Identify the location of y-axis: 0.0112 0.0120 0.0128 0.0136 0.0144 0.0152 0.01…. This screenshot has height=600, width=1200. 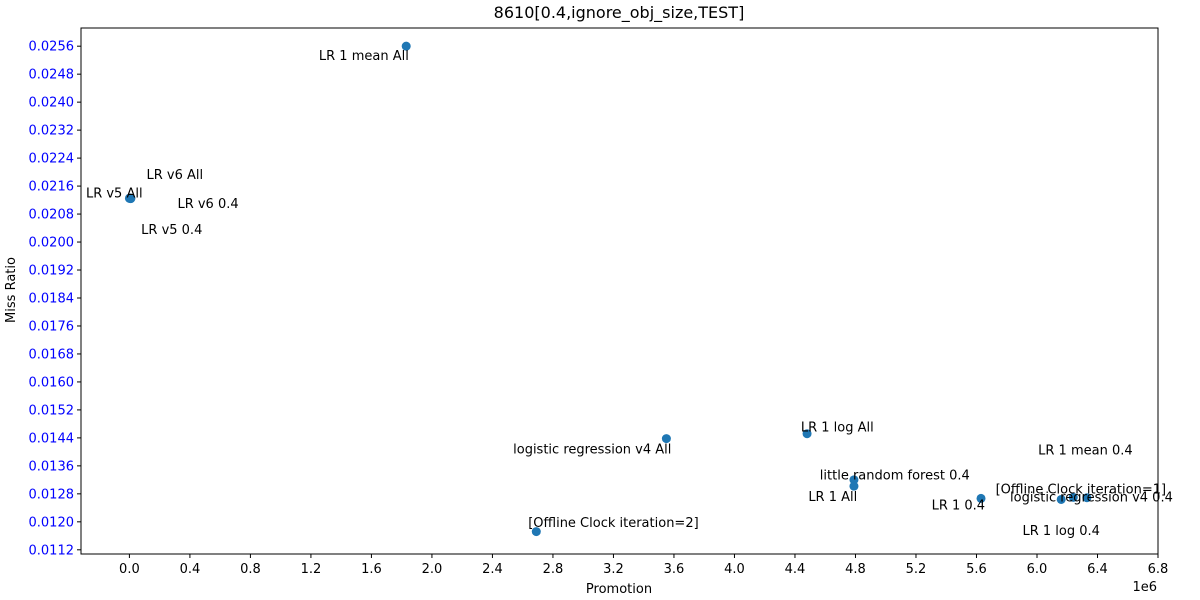
(55, 299).